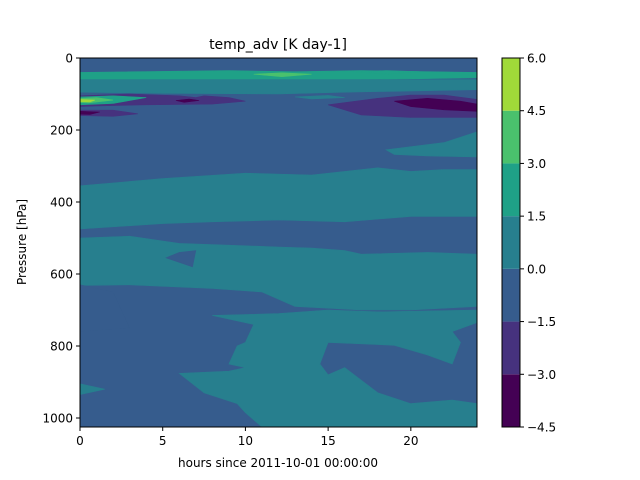 The image size is (640, 480). I want to click on x-tick-label: 10, so click(245, 441).